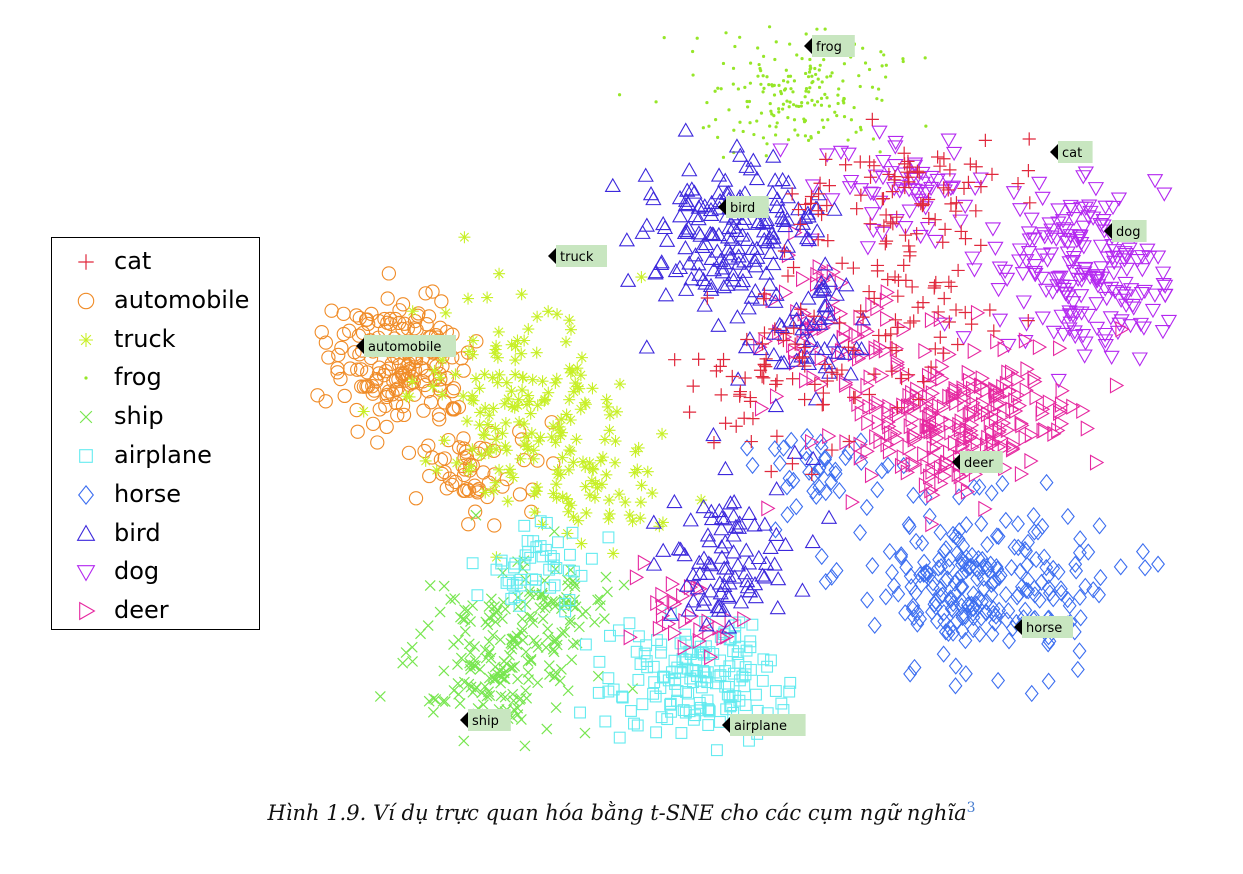  I want to click on legend-label: frog, so click(138, 377).